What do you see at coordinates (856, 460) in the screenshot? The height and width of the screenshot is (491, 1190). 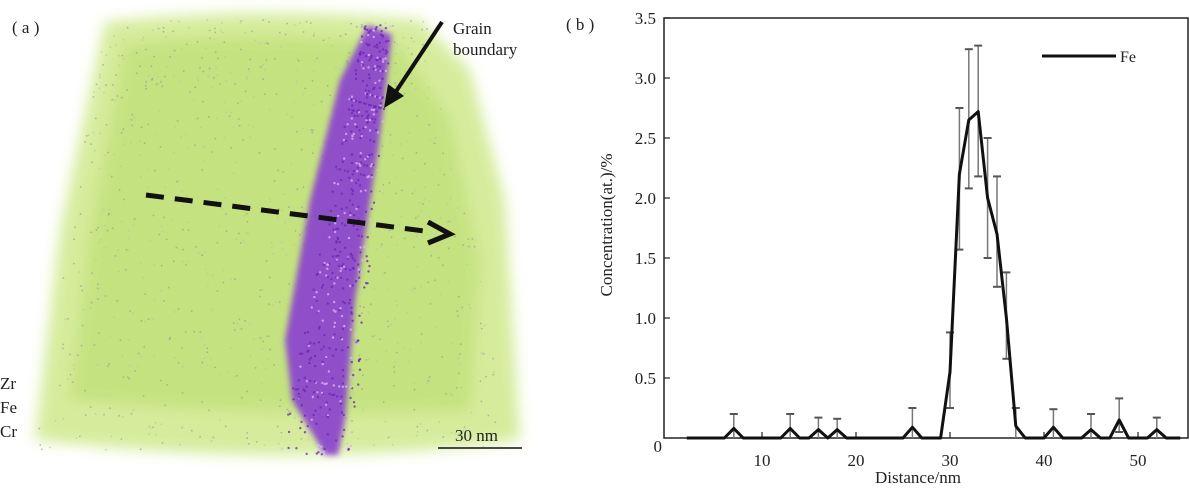 I see `x-tick-label: 20` at bounding box center [856, 460].